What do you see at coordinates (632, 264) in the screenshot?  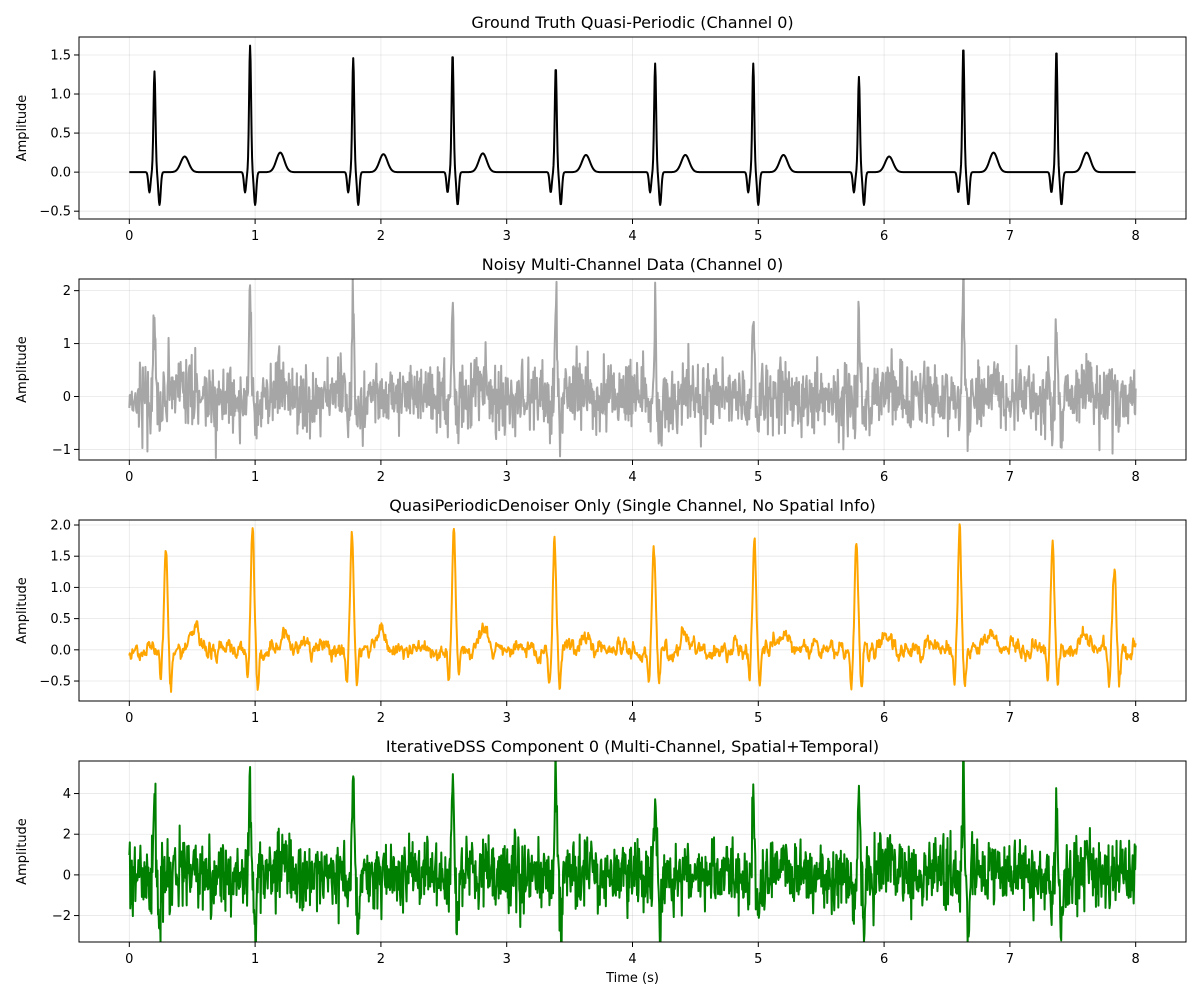 I see `subplot-title: Noisy Multi-Channel Data (Channel 0)` at bounding box center [632, 264].